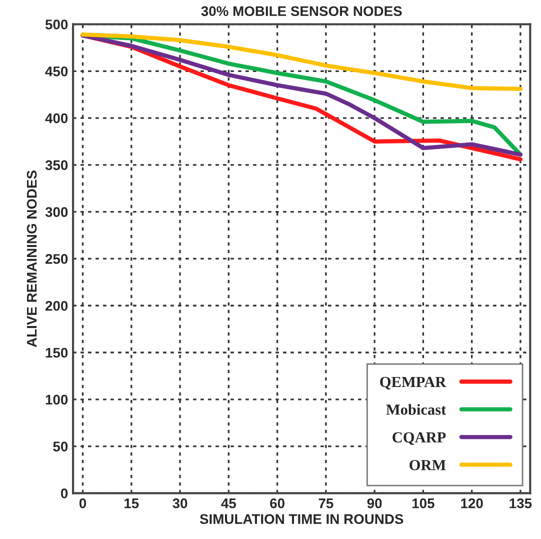 This screenshot has width=541, height=539. What do you see at coordinates (64, 493) in the screenshot?
I see `y-tick-label: 0` at bounding box center [64, 493].